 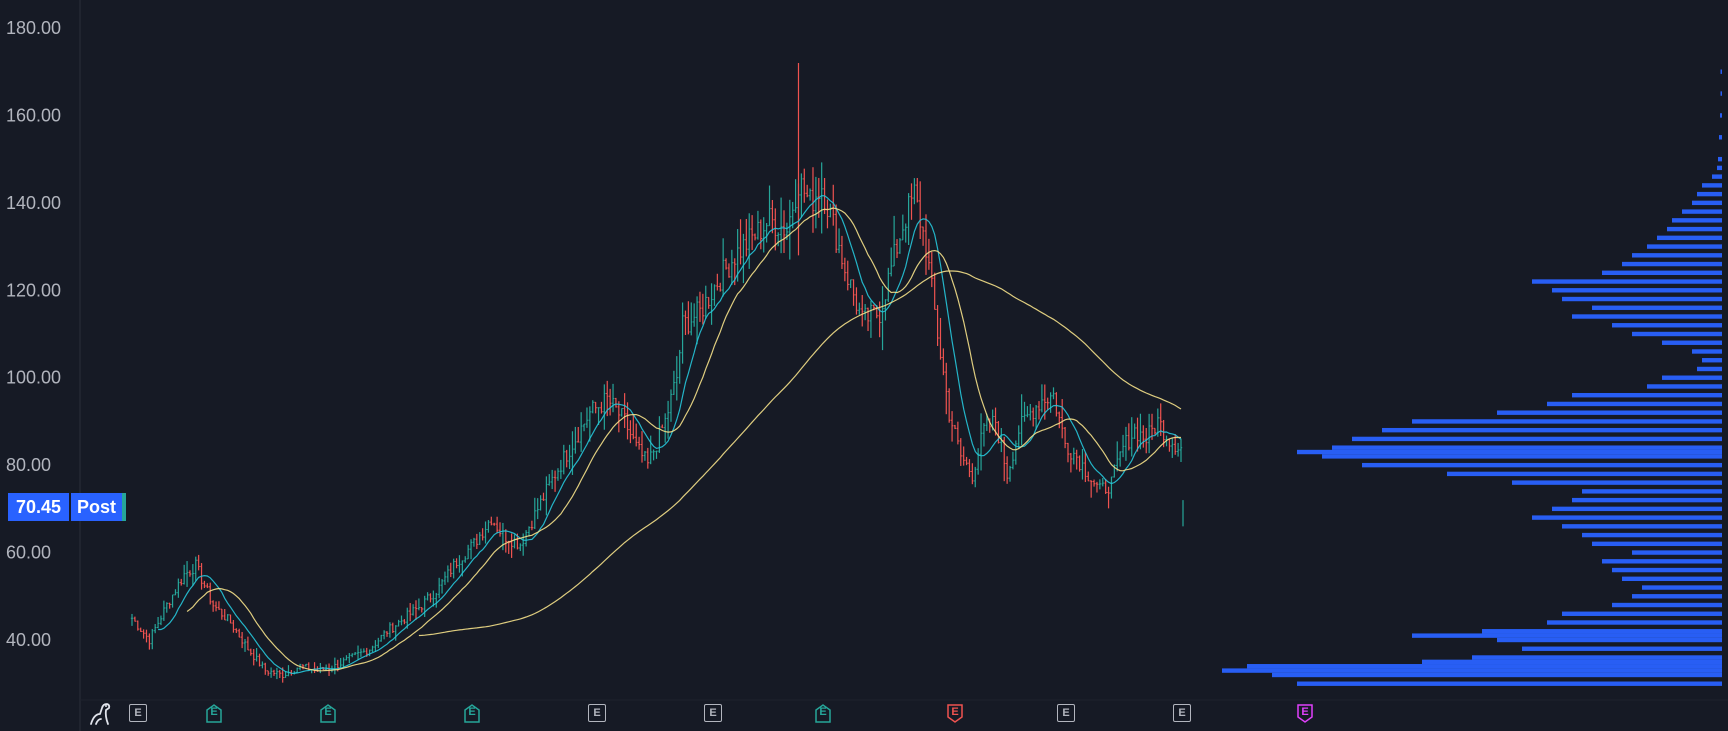 I want to click on tradingview-logo-icon, so click(x=101, y=713).